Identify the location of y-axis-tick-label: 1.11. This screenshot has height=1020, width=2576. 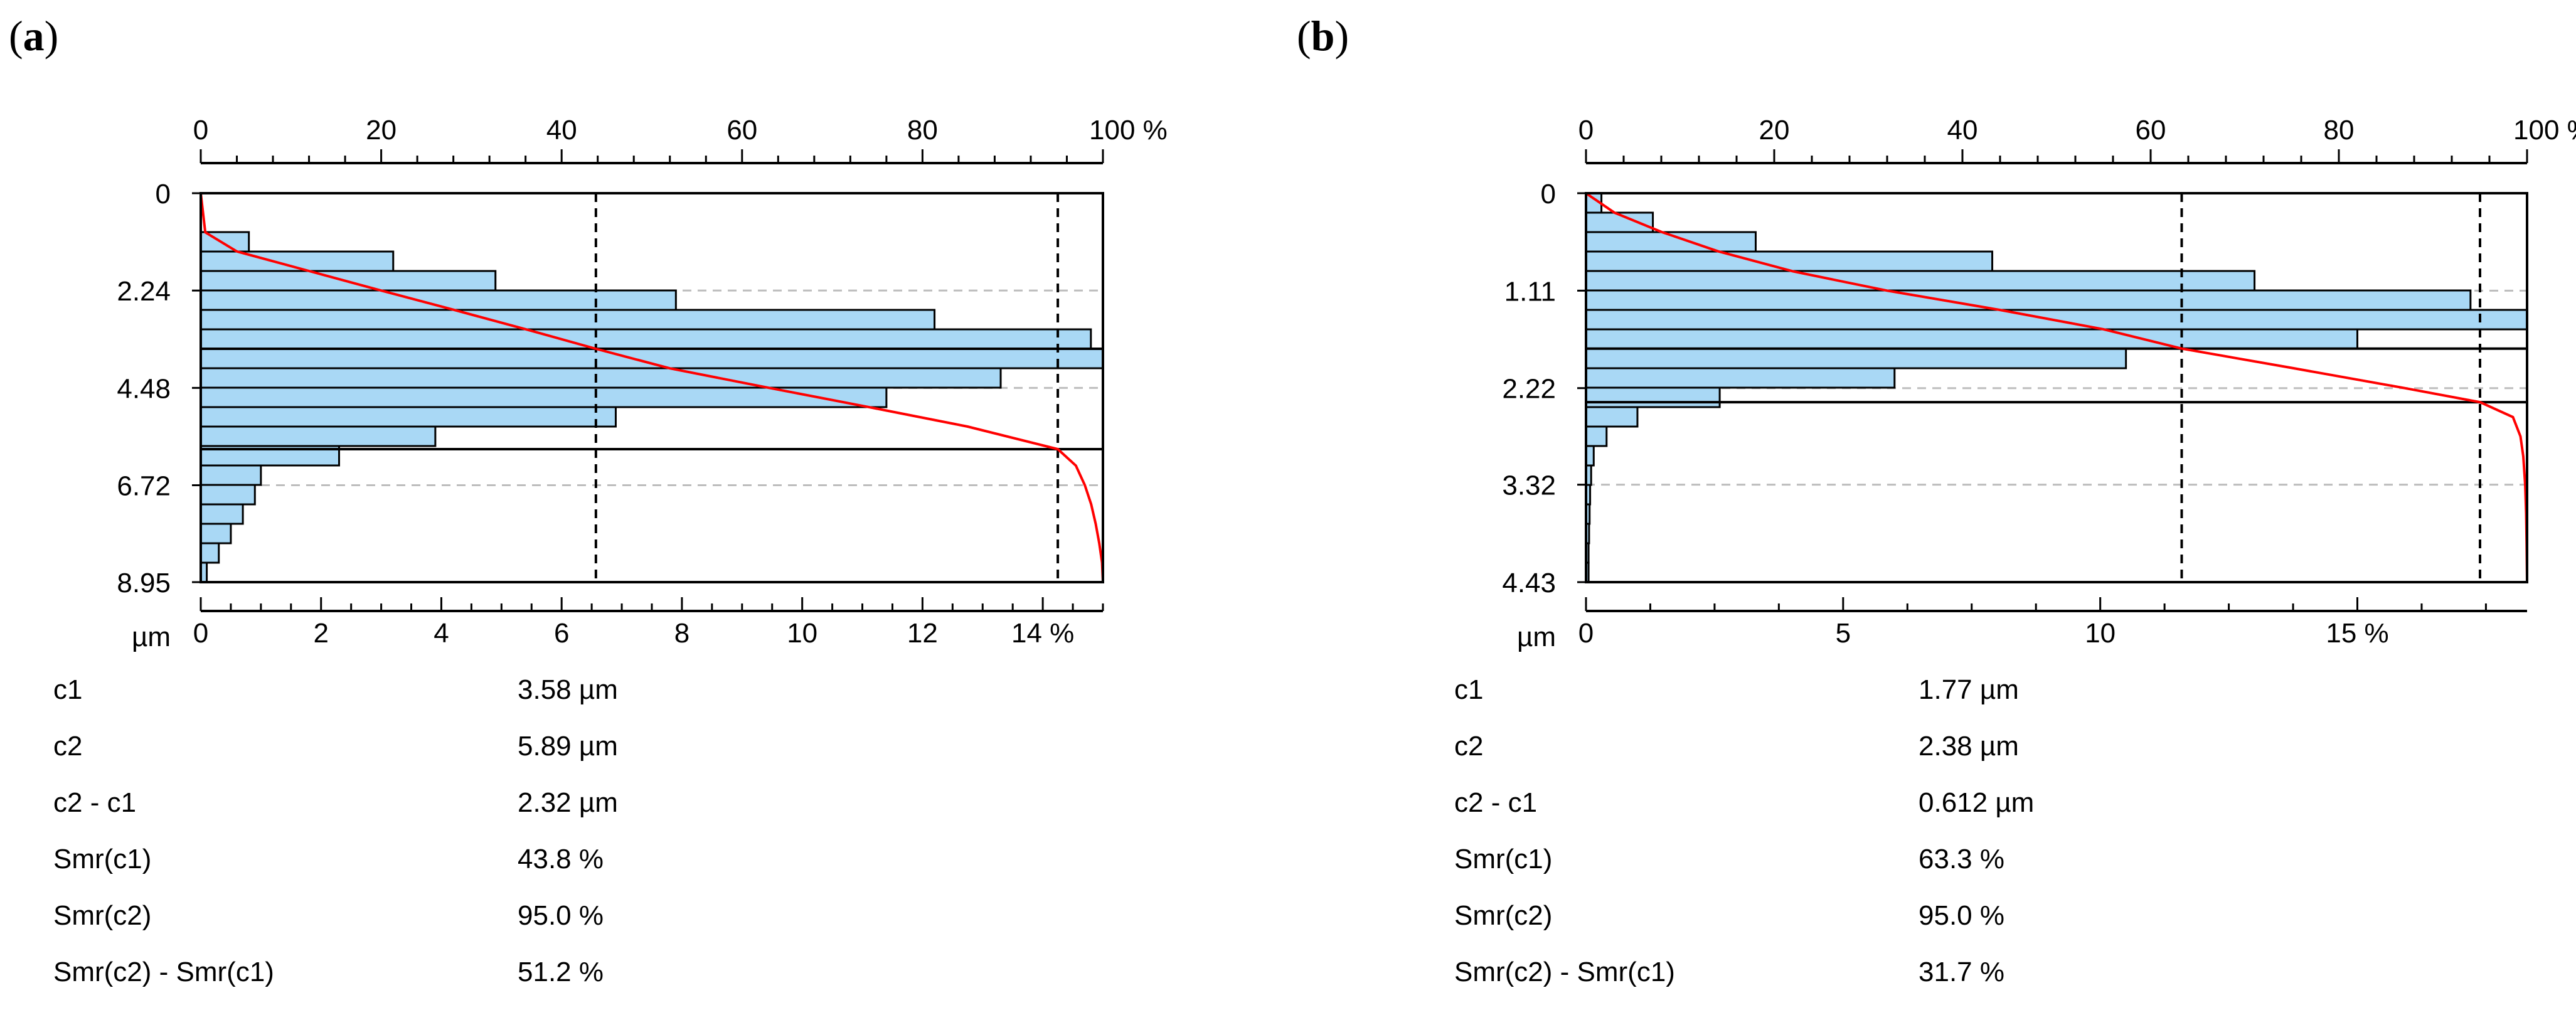
(1530, 292).